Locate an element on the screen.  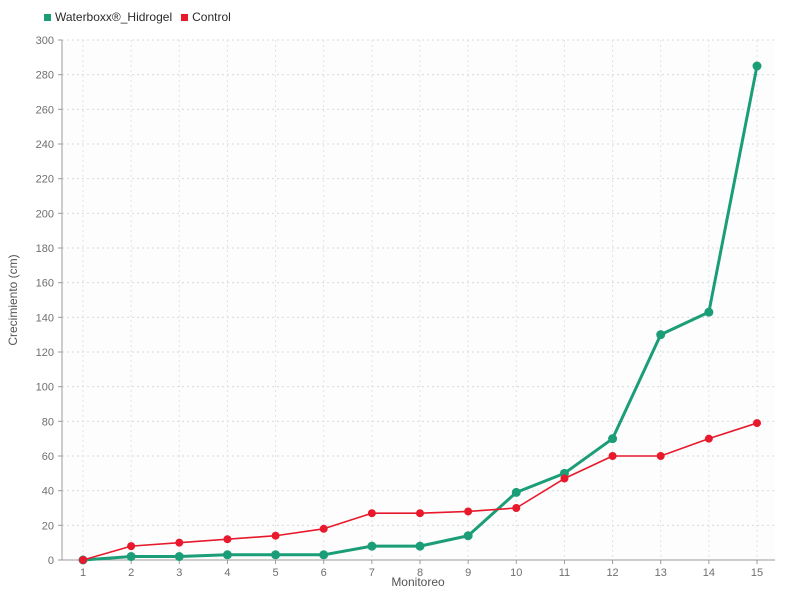
x-tick-label: 12 is located at coordinates (612, 573).